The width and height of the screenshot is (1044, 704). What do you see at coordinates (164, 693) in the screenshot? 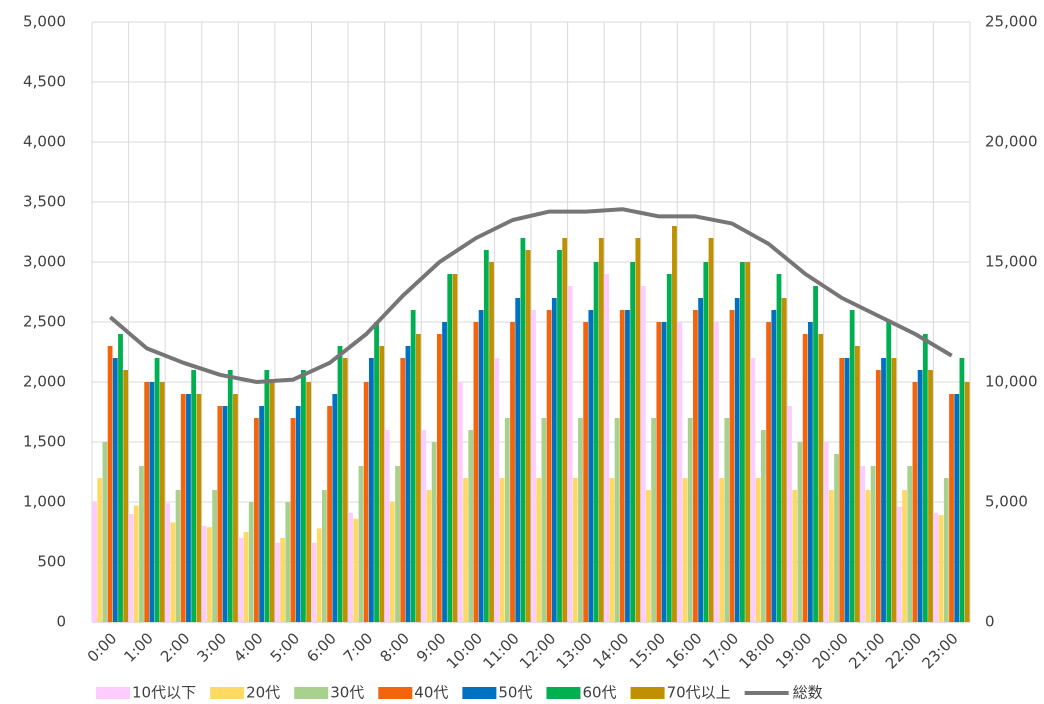
I see `legend-label: 10代以下` at bounding box center [164, 693].